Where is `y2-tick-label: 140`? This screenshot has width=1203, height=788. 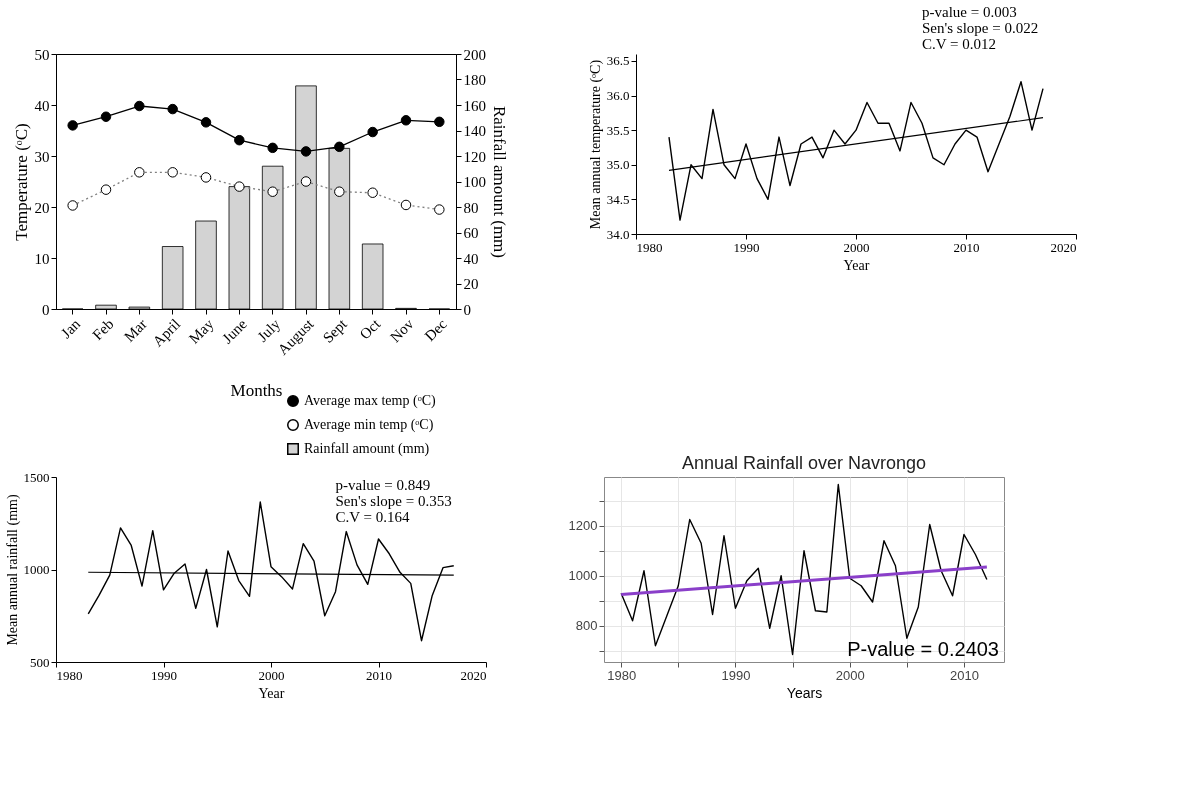
y2-tick-label: 140 is located at coordinates (474, 131).